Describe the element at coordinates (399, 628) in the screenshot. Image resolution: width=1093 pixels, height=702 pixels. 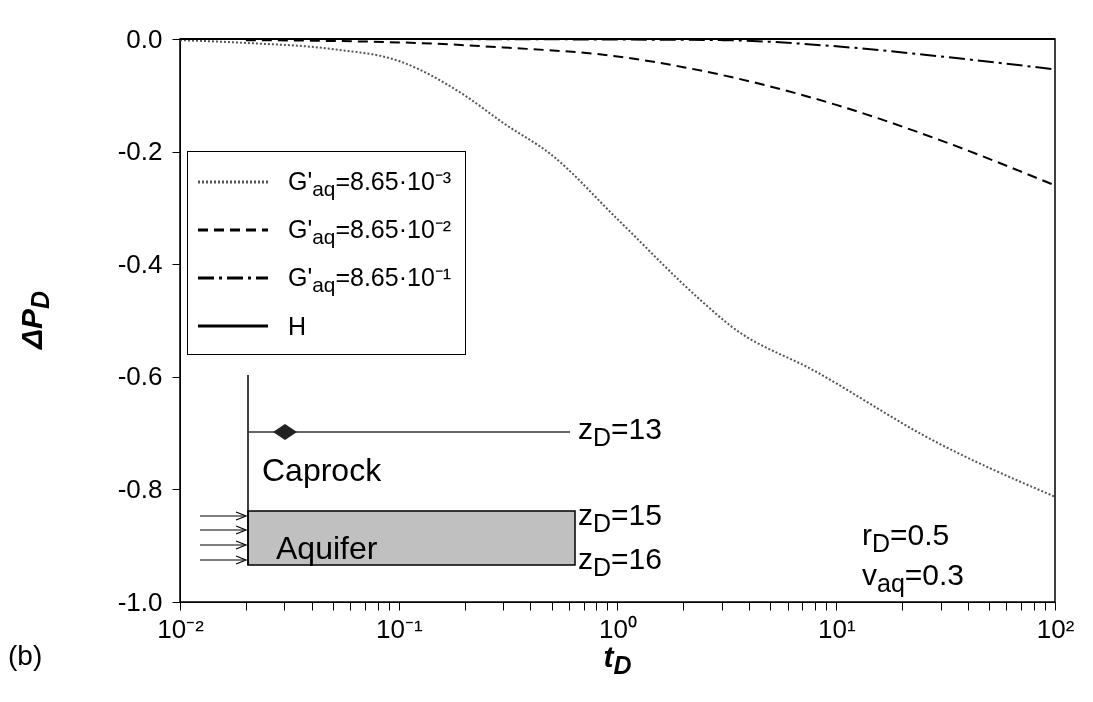
I see `x-tick-label: 10⁻¹` at that location.